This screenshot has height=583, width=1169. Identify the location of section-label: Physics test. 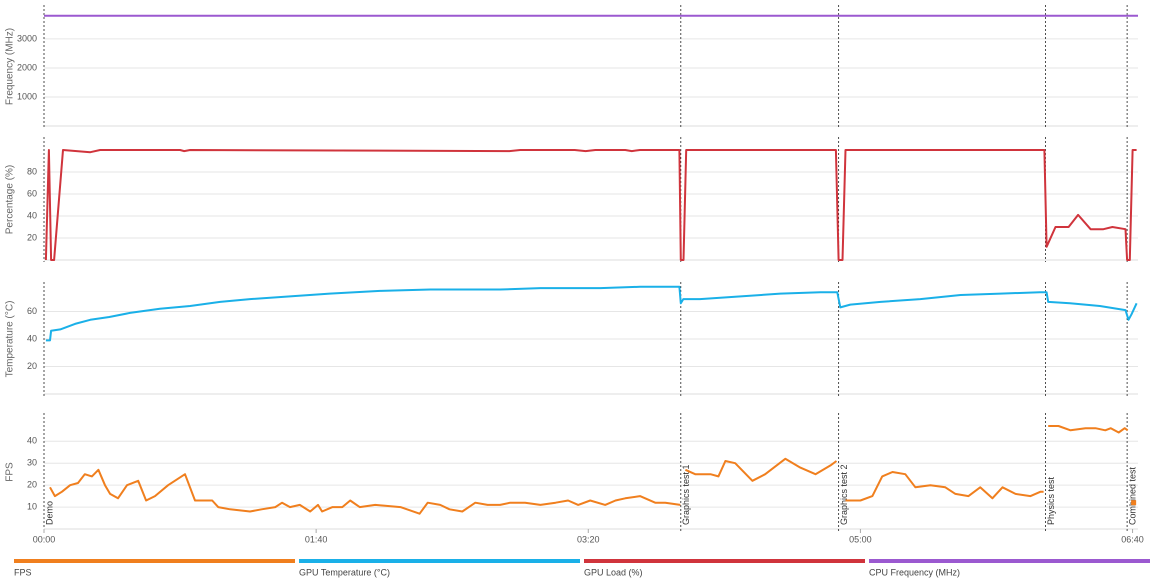
(1051, 500).